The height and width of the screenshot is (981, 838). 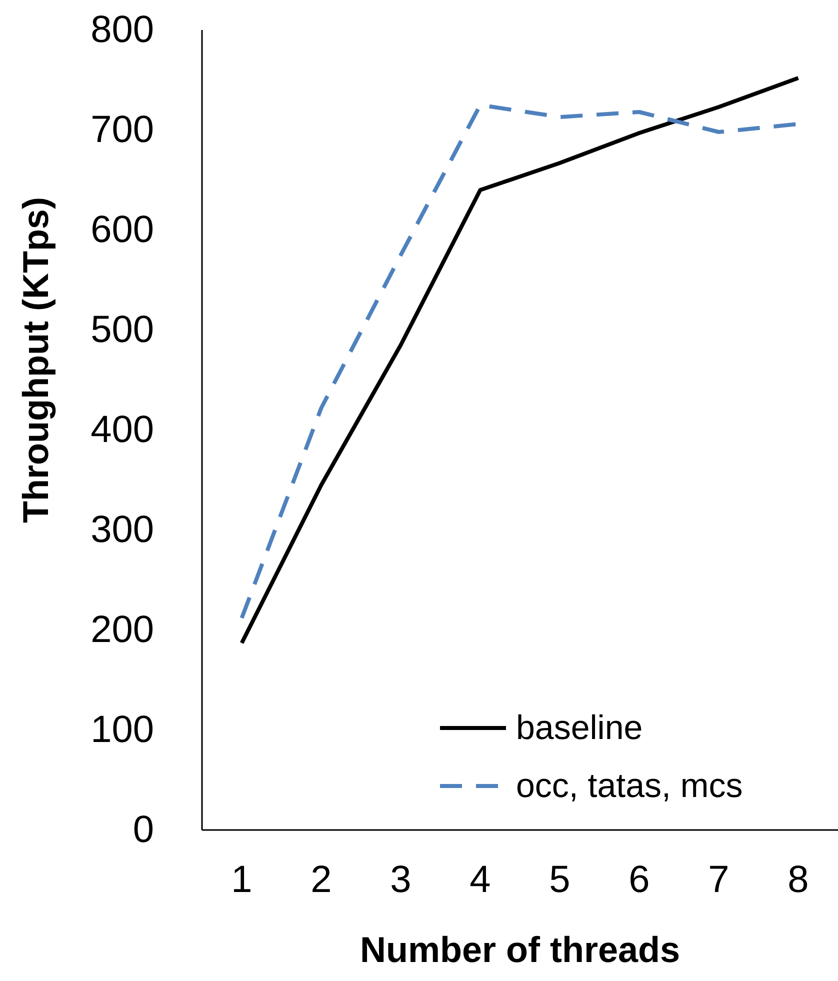 I want to click on y-tick-label: 300, so click(x=122, y=530).